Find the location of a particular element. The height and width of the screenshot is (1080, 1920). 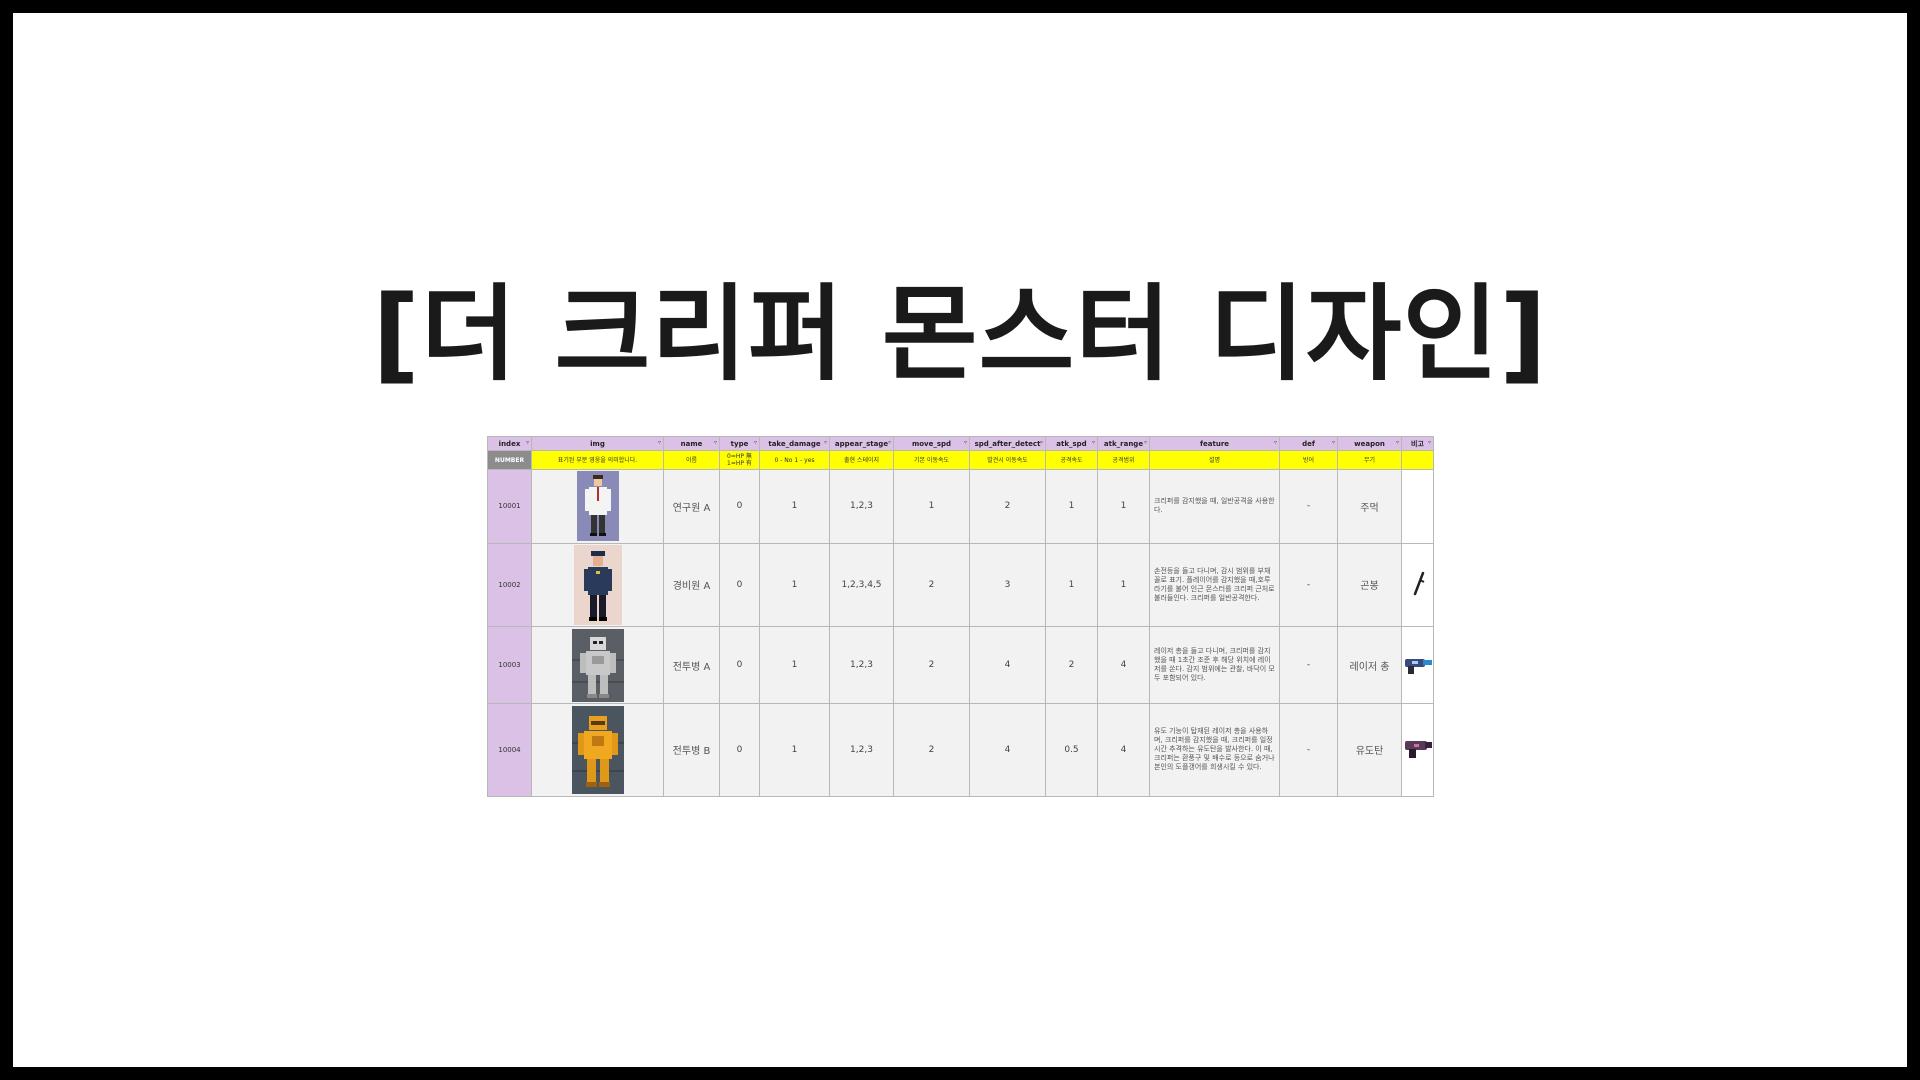

weapon-cell: 레이저 총 is located at coordinates (1369, 665).